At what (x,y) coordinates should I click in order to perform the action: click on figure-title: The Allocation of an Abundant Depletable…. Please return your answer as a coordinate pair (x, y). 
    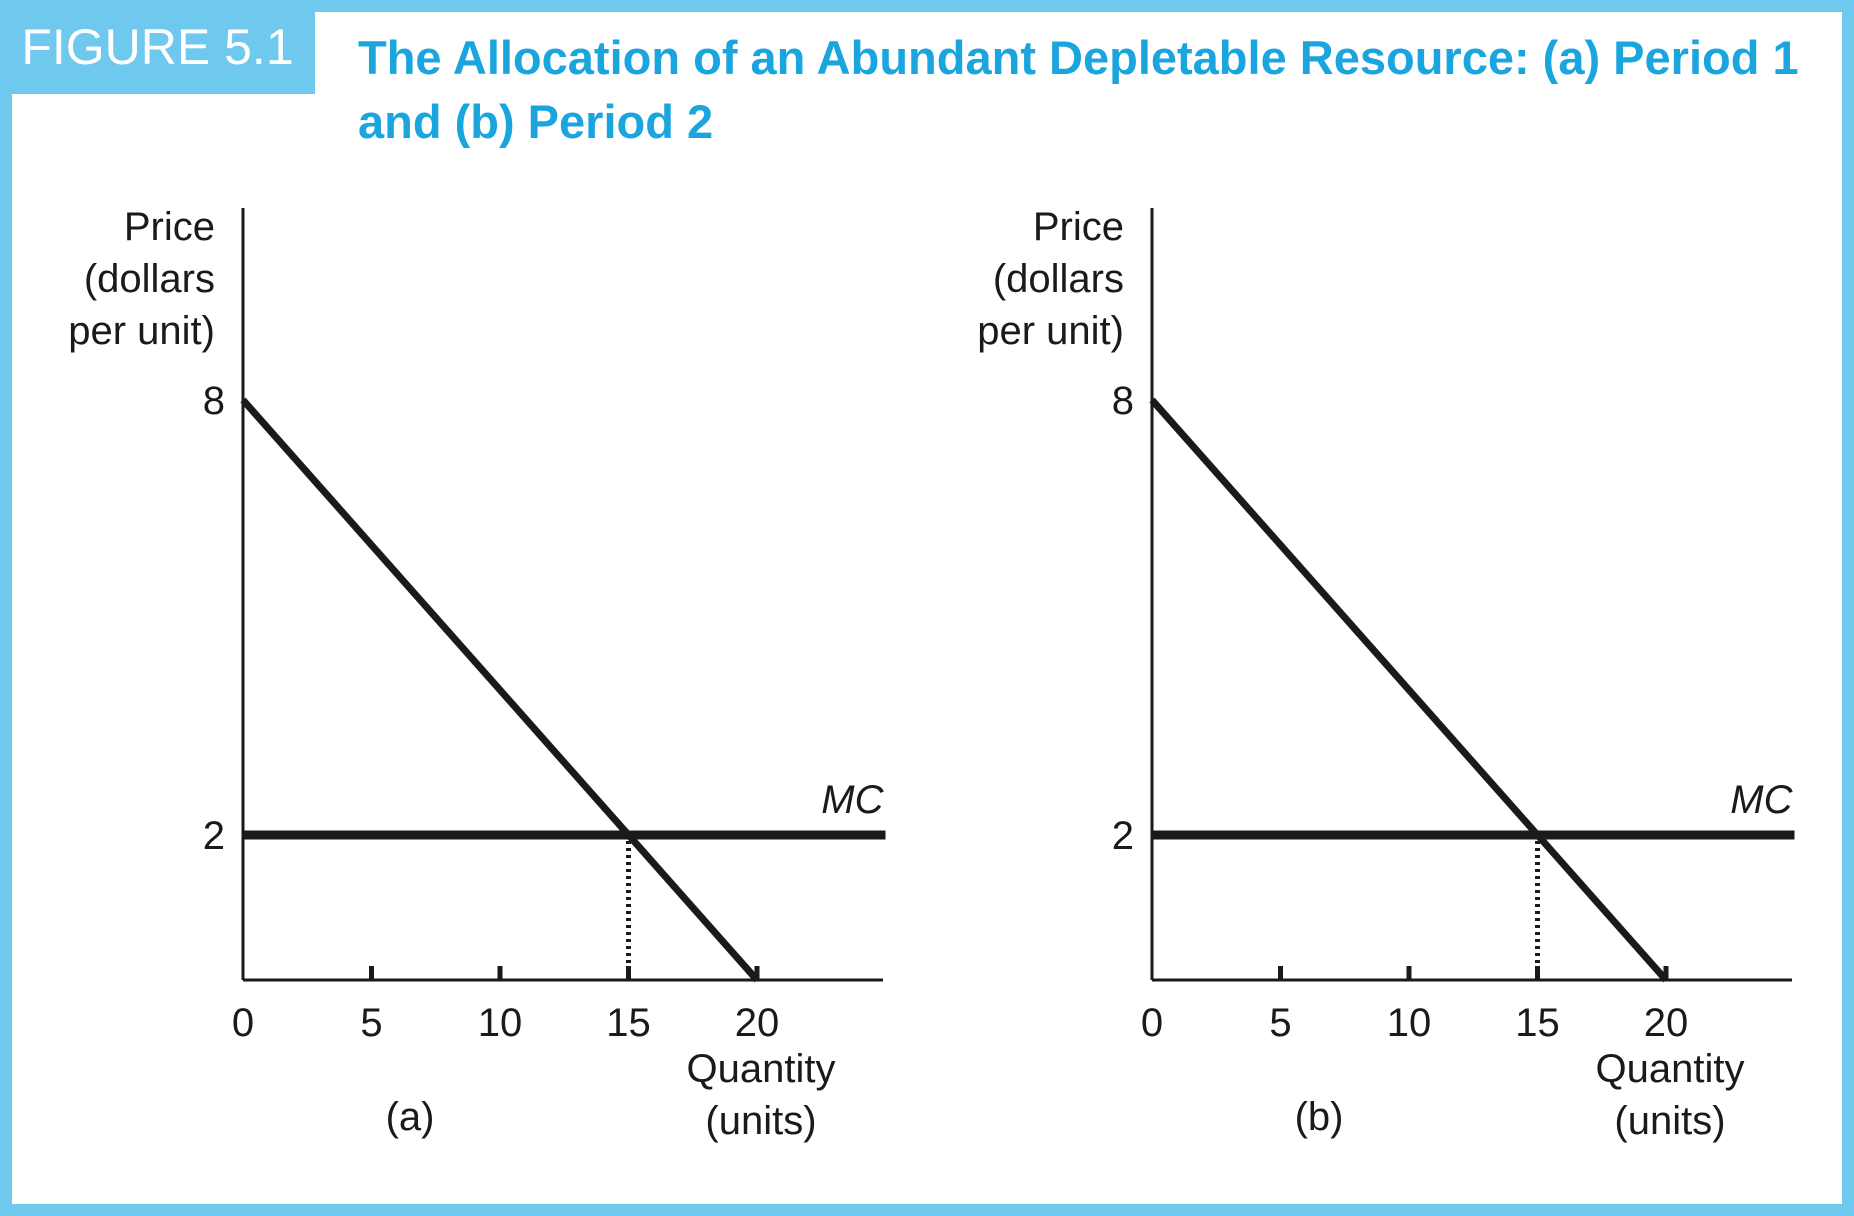
    Looking at the image, I should click on (1078, 89).